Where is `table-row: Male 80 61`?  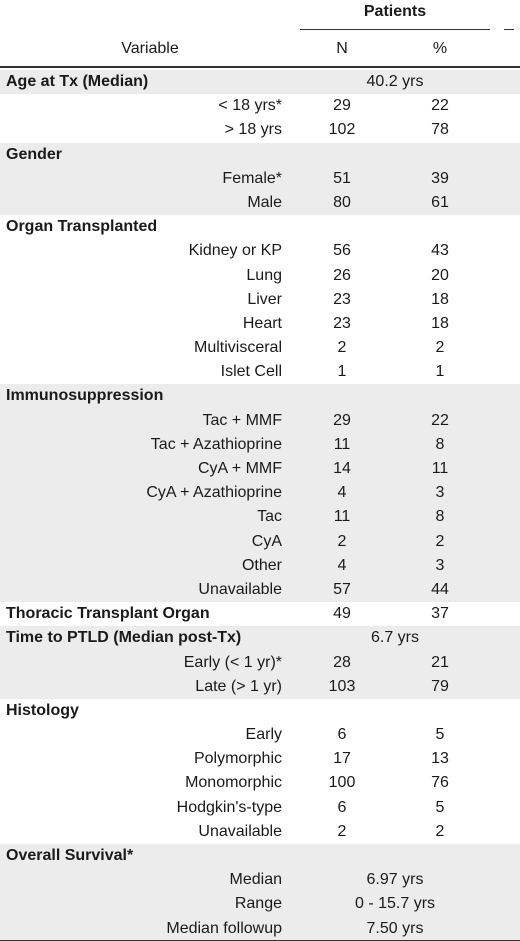 table-row: Male 80 61 is located at coordinates (260, 203).